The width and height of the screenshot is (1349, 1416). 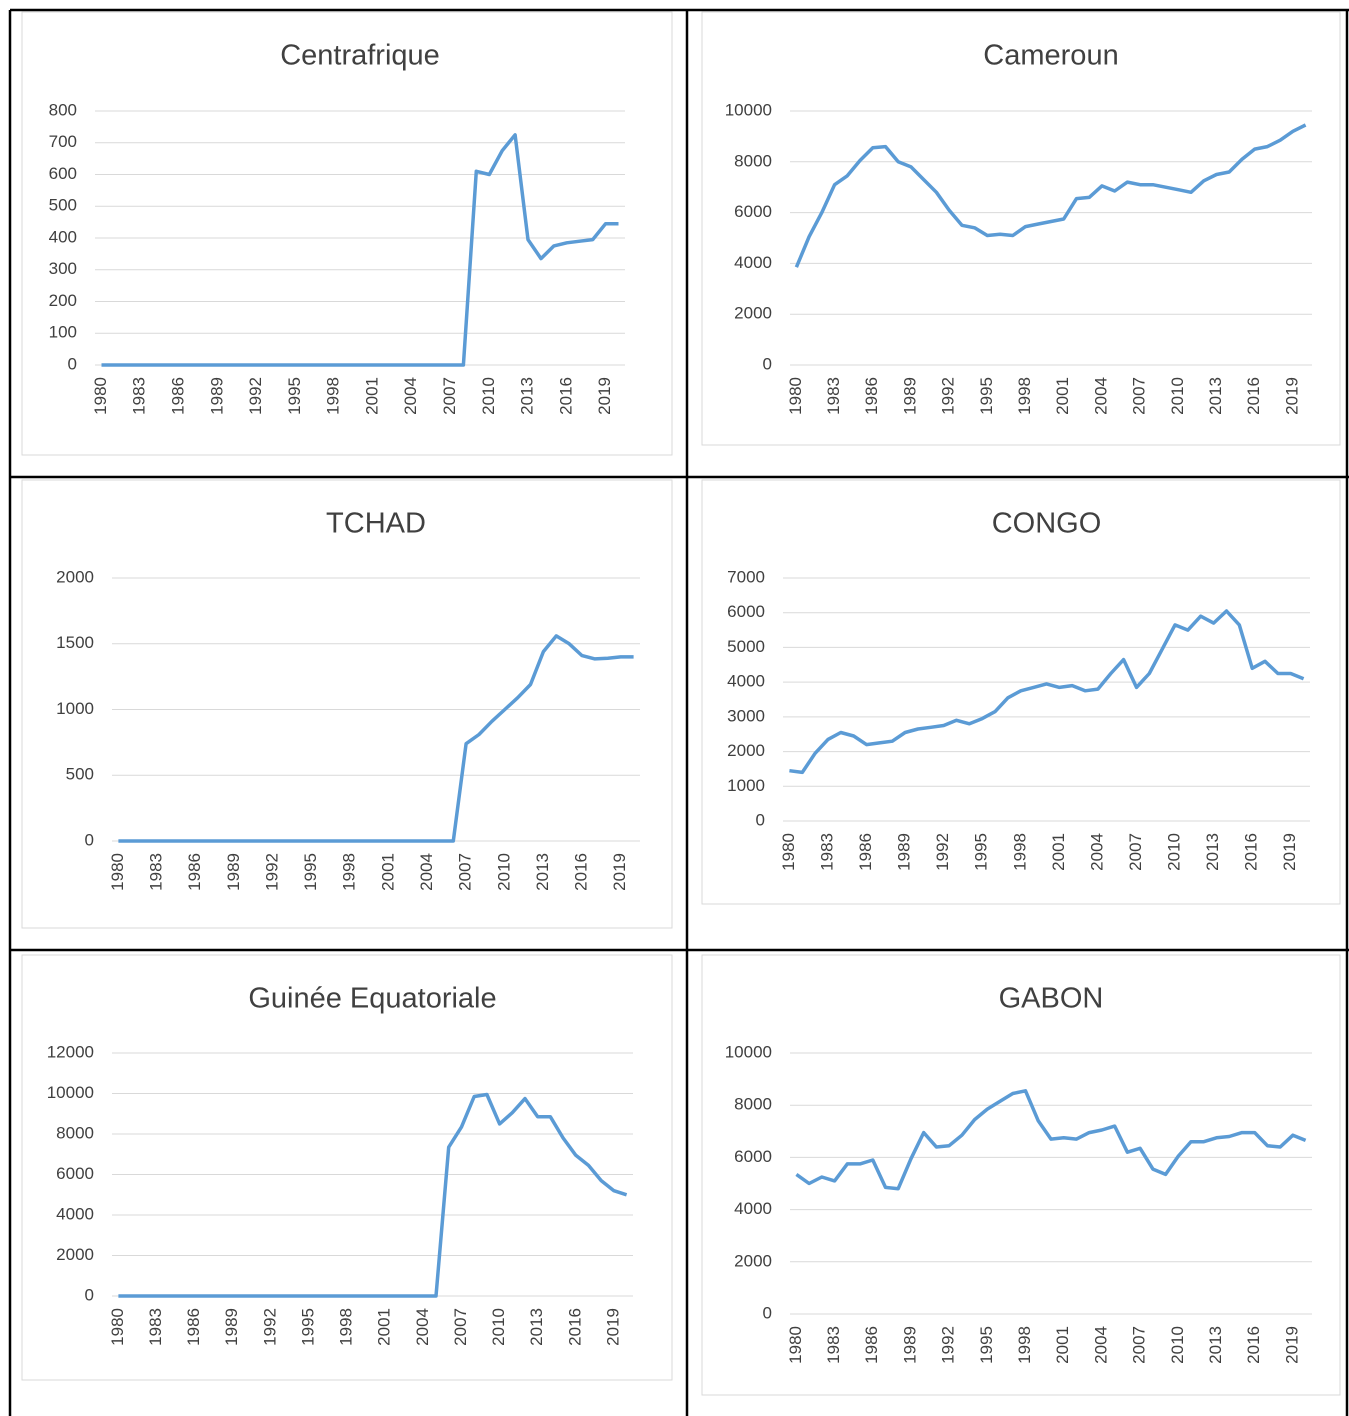 I want to click on chart-title: Centrafrique, so click(x=360, y=56).